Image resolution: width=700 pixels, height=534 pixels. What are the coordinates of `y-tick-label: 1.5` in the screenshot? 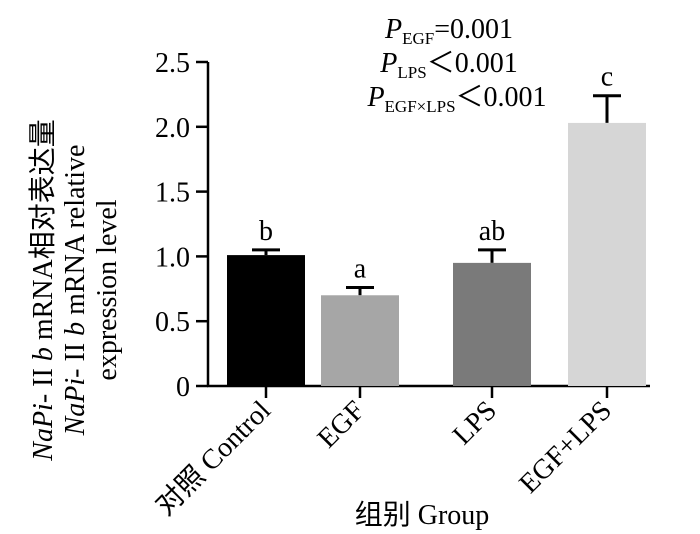 It's located at (172, 193).